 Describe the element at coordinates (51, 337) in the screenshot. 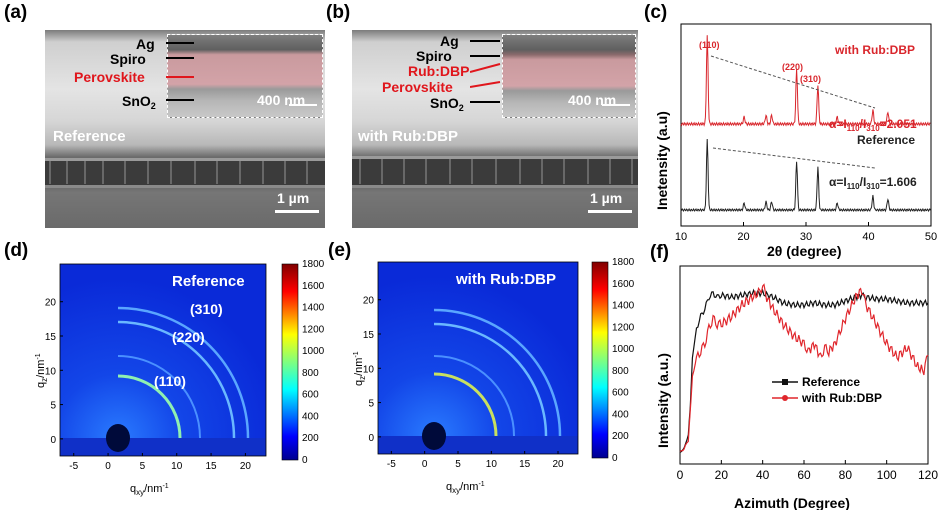

I see `giwaxs-ytick-label: 15` at that location.